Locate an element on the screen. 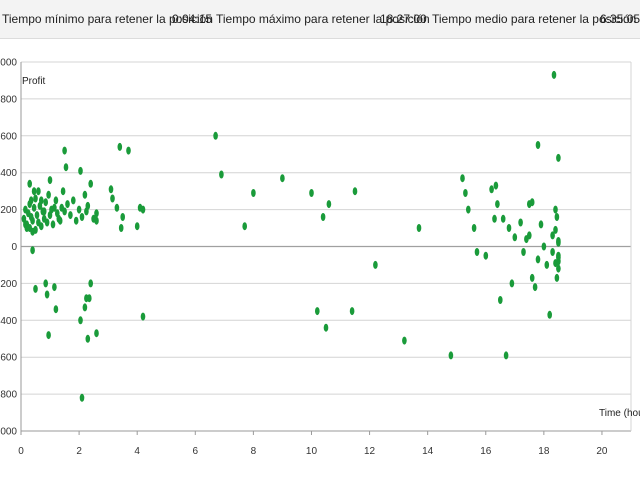 The image size is (640, 480). y-tick-label: -600 is located at coordinates (8, 358).